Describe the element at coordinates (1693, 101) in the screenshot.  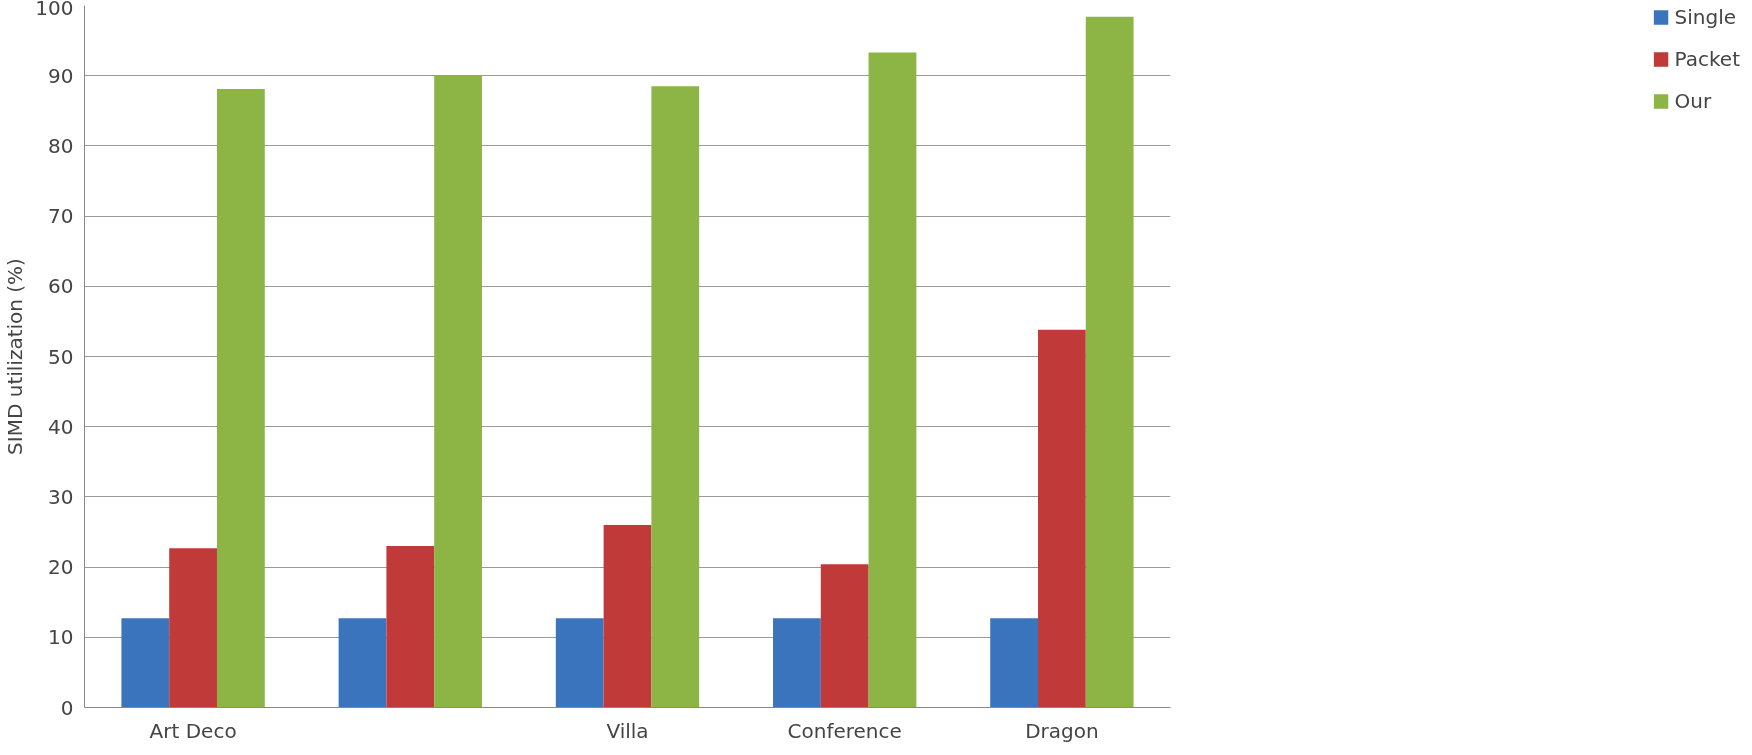
I see `legend-label: Our` at that location.